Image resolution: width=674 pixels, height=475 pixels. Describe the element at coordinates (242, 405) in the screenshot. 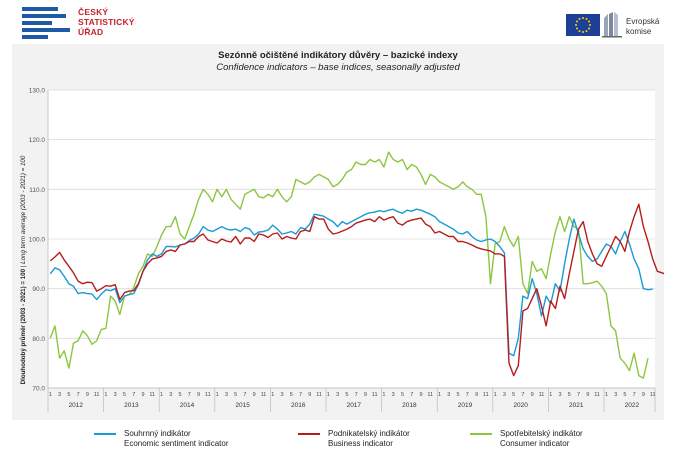

I see `year-label: 2015` at that location.